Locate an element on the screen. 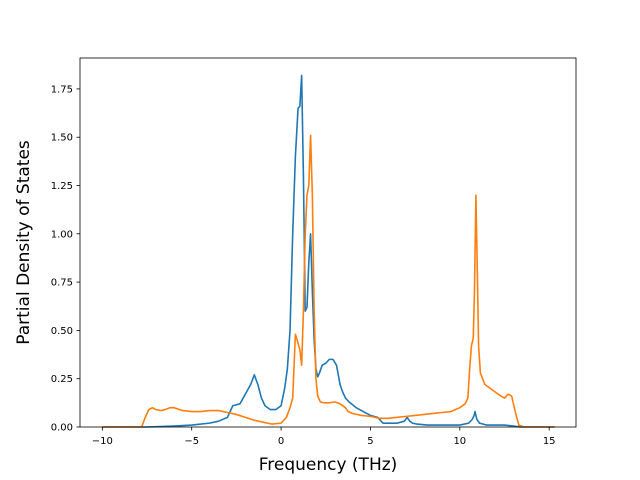  y-tick-label: 0.50 is located at coordinates (62, 331).